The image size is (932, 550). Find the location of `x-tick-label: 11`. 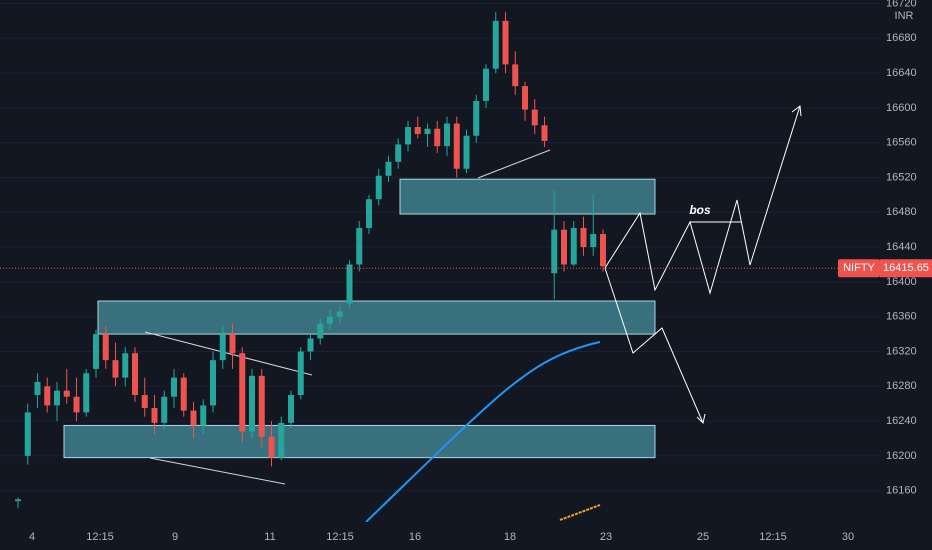

x-tick-label: 11 is located at coordinates (269, 537).